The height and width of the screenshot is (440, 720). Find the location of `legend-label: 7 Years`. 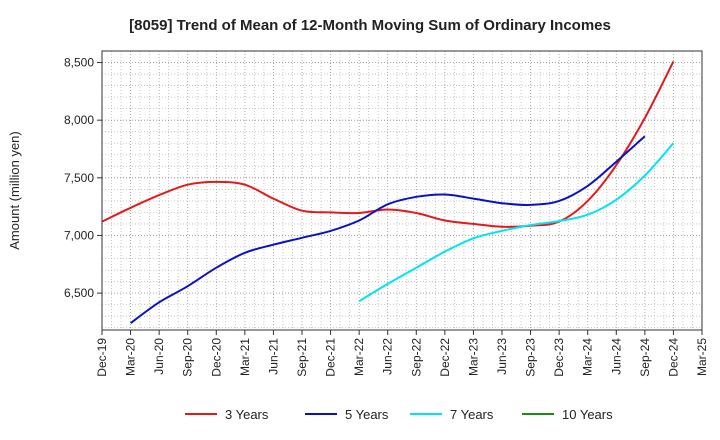

legend-label: 7 Years is located at coordinates (472, 414).